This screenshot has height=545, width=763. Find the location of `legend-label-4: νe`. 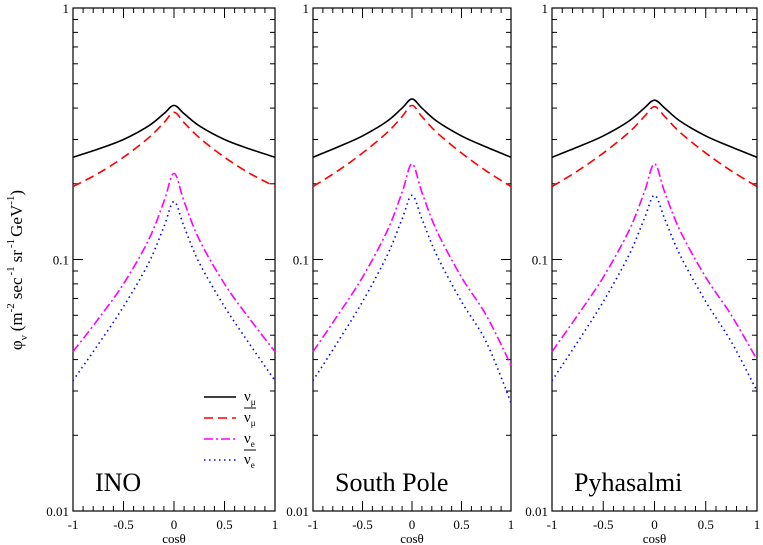

legend-label-4: νe is located at coordinates (249, 461).